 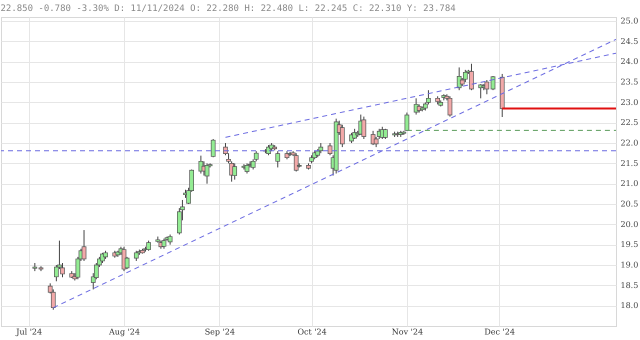 I want to click on y-tick-label: 22.5, so click(x=629, y=123).